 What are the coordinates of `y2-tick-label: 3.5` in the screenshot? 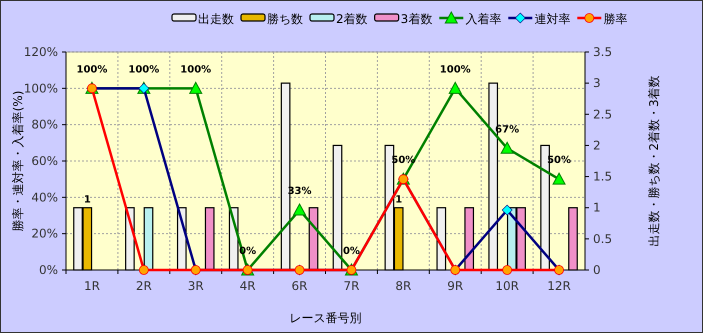 It's located at (602, 52).